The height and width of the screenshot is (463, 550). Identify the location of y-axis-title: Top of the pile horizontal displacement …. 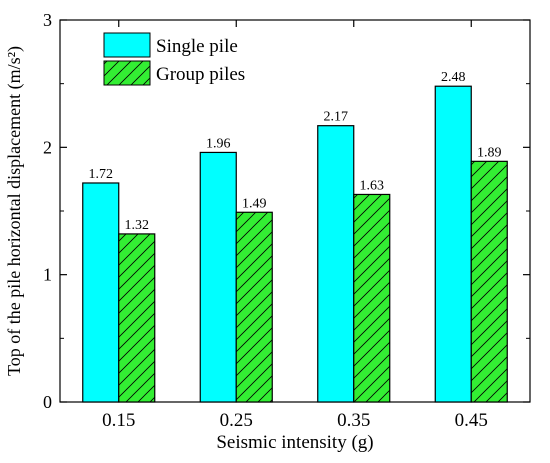
(14, 211).